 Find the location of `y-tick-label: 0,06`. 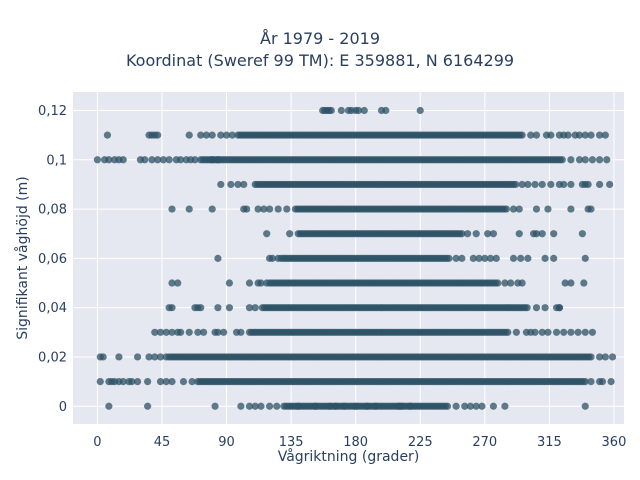

y-tick-label: 0,06 is located at coordinates (52, 259).